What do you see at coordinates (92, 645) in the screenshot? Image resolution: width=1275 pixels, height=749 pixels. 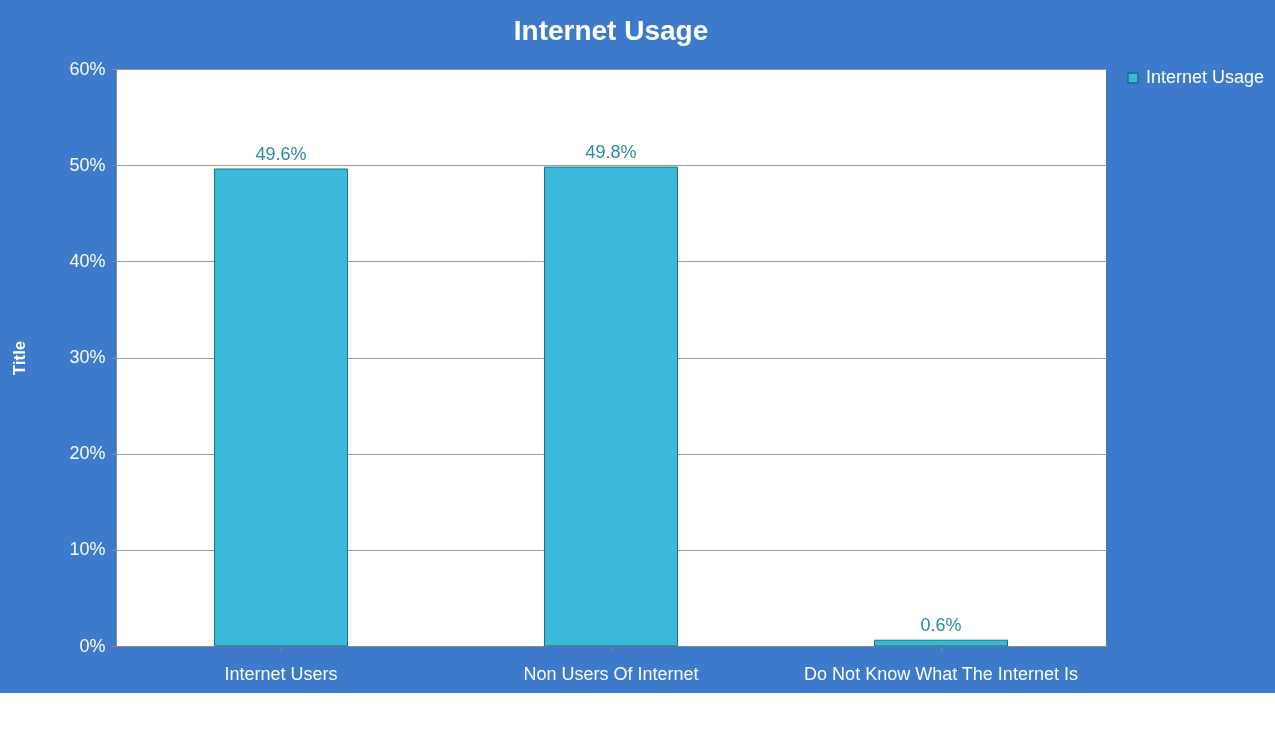 I see `y-tick-label: 0%` at bounding box center [92, 645].